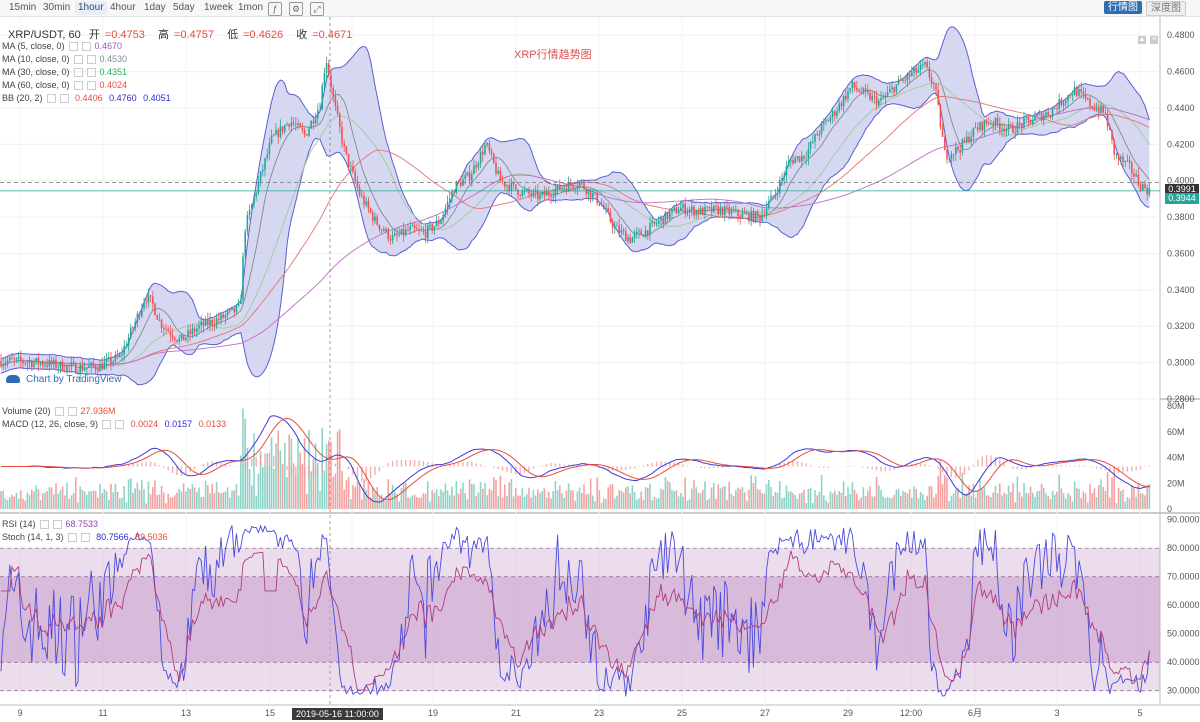 This screenshot has width=1200, height=722. Describe the element at coordinates (275, 9) in the screenshot. I see `indicator-icon: ƒ` at that location.